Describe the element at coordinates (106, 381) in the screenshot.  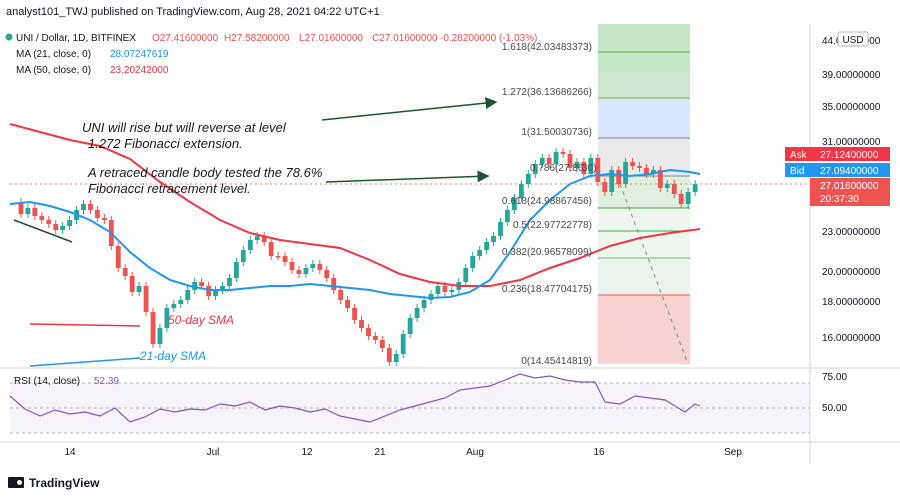
I see `rsi-value: 52.39` at that location.